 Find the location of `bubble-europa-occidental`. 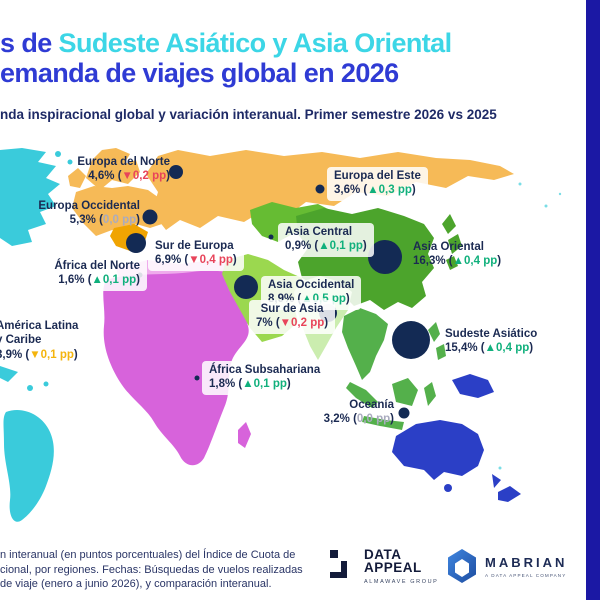

bubble-europa-occidental is located at coordinates (150, 217).